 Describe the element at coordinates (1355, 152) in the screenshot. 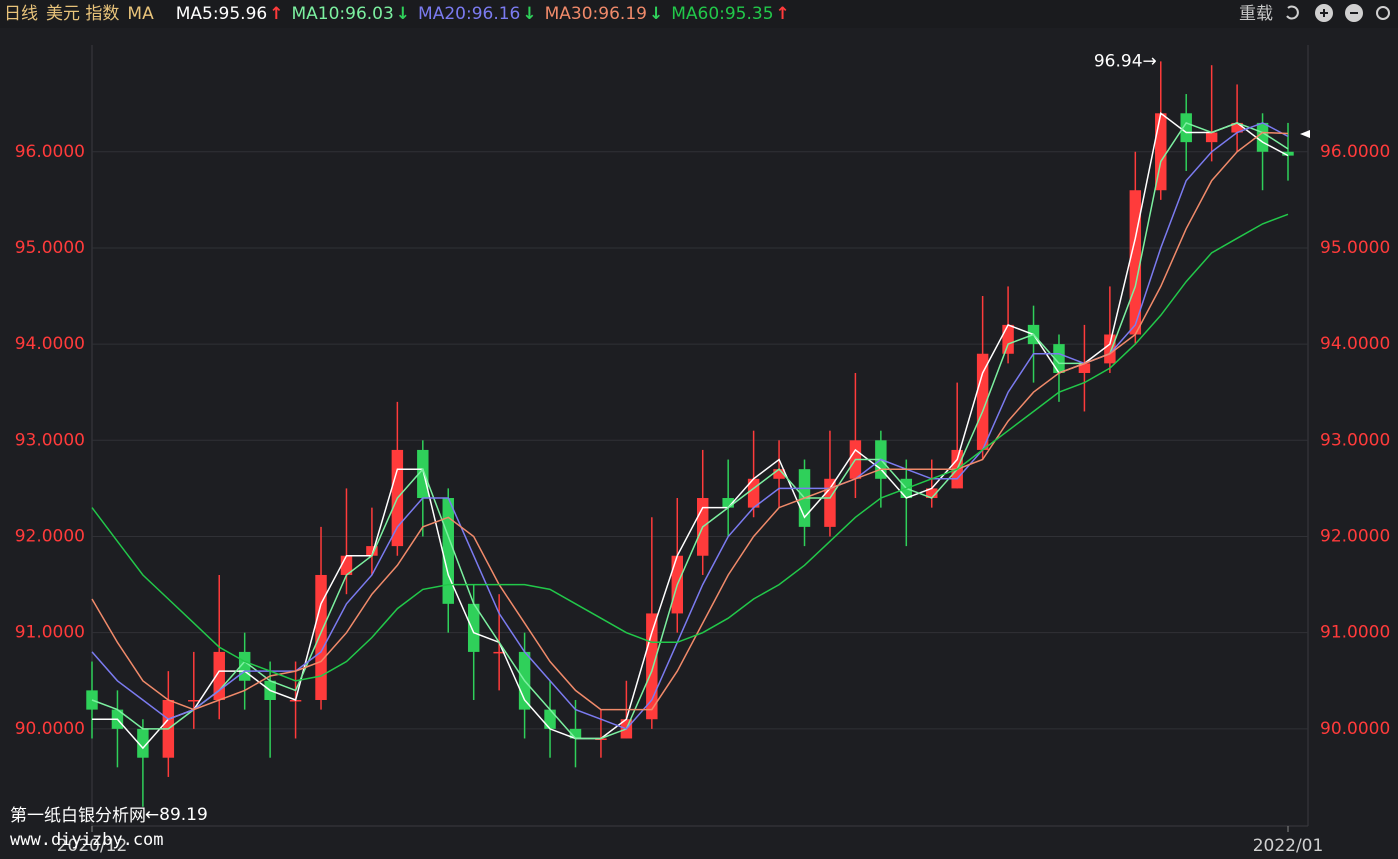

I see `y-tick-label-right: 96.0000` at that location.